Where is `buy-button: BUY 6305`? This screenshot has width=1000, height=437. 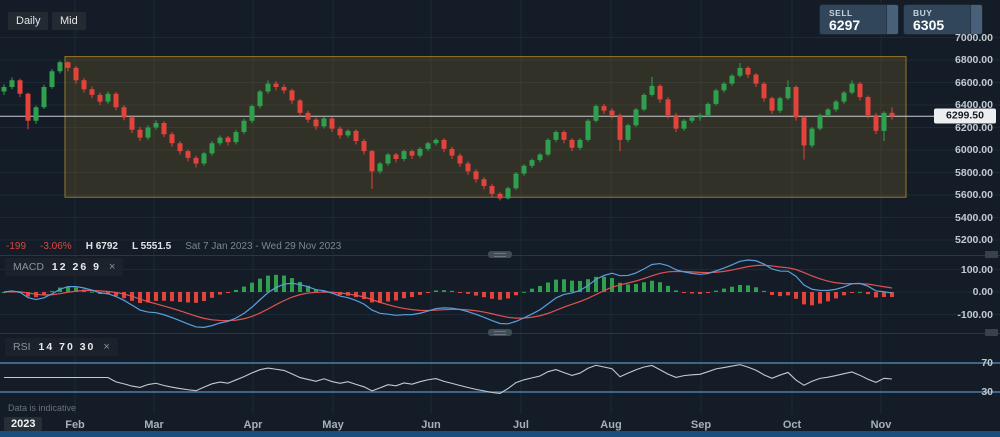
buy-button: BUY 6305 is located at coordinates (943, 19).